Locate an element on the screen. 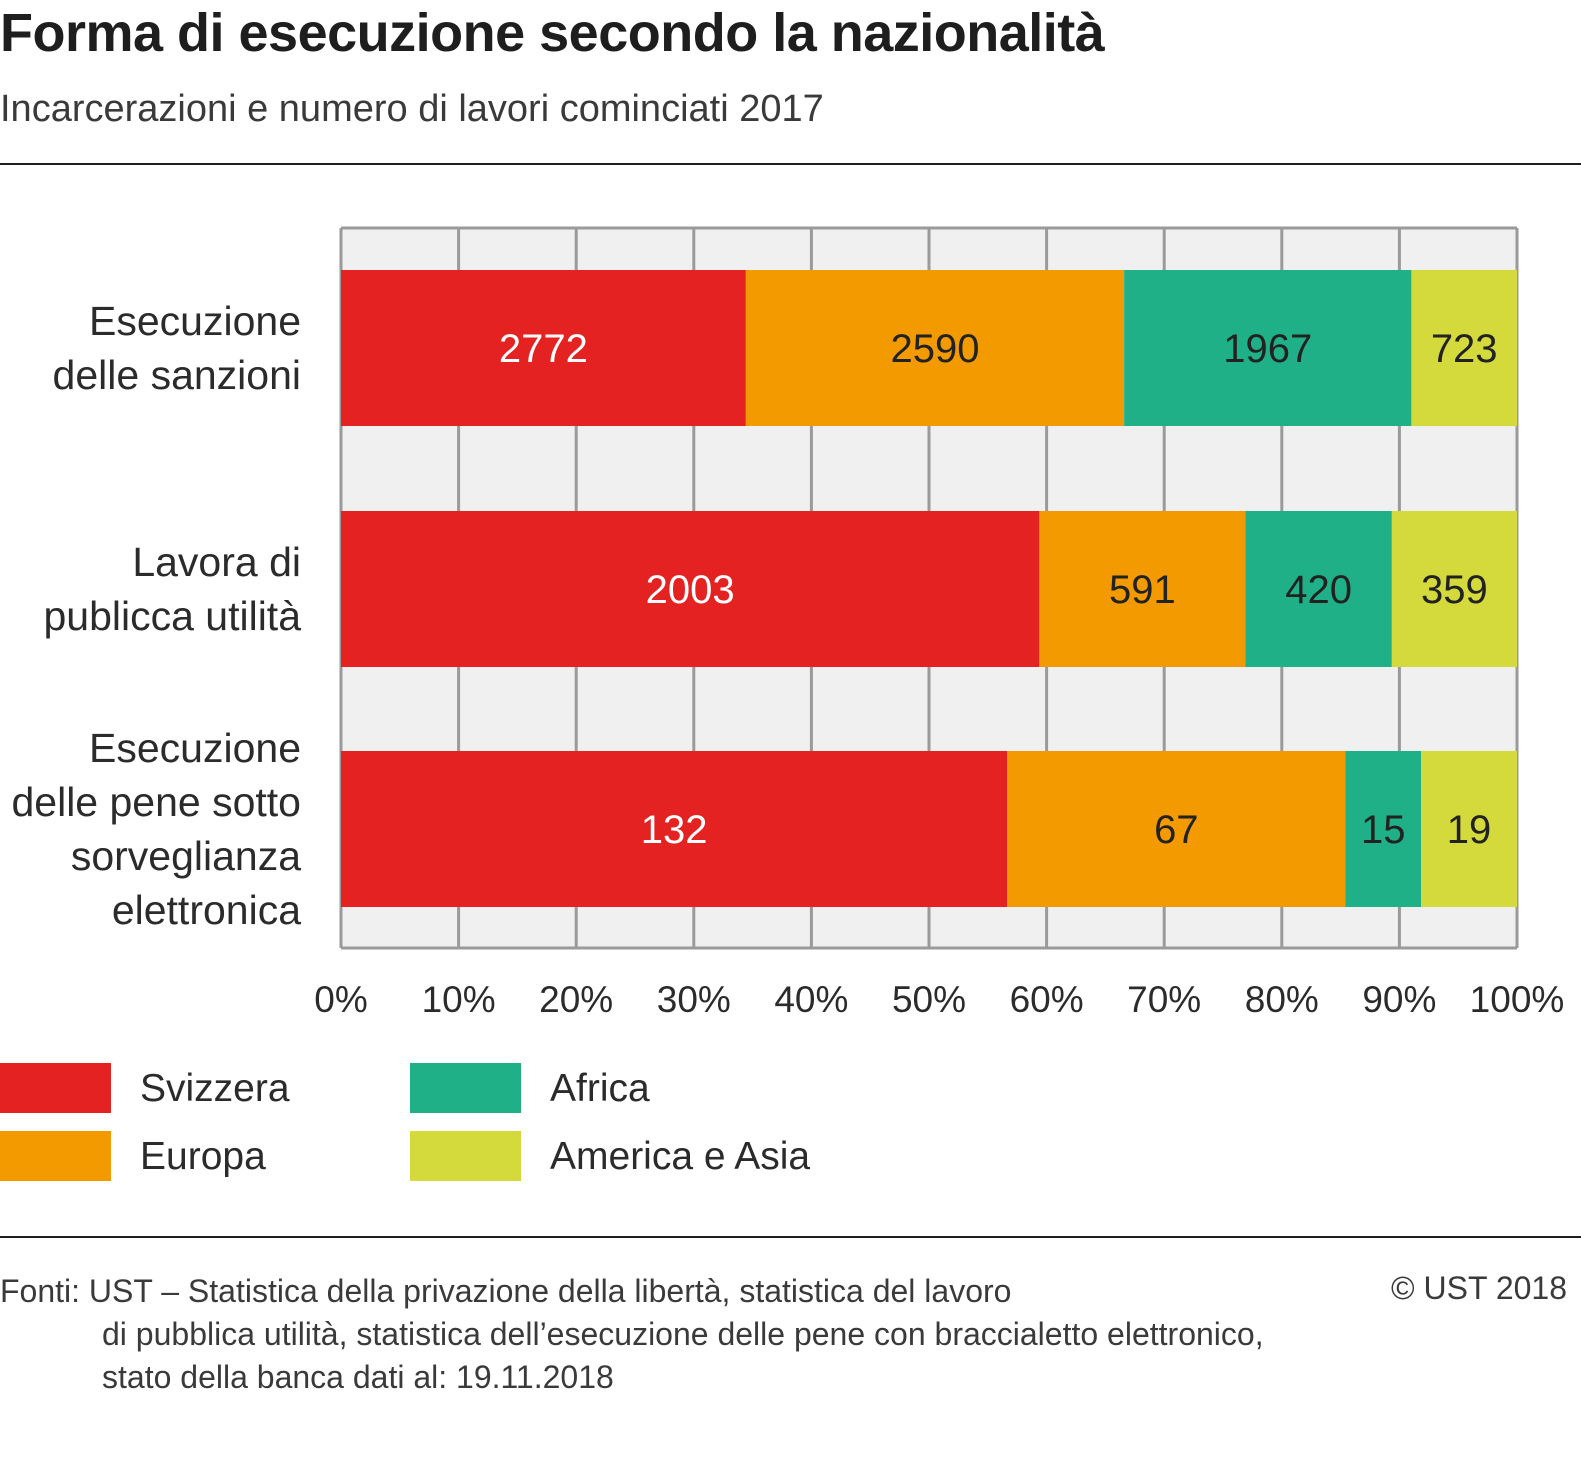 This screenshot has height=1457, width=1581. x-tick-label: 60% is located at coordinates (1047, 999).